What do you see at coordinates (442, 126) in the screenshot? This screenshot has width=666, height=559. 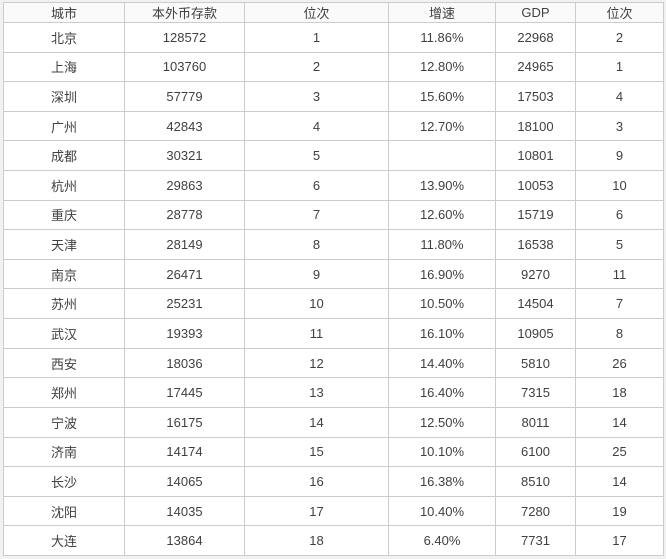 I see `cell-growth: 12.70%` at bounding box center [442, 126].